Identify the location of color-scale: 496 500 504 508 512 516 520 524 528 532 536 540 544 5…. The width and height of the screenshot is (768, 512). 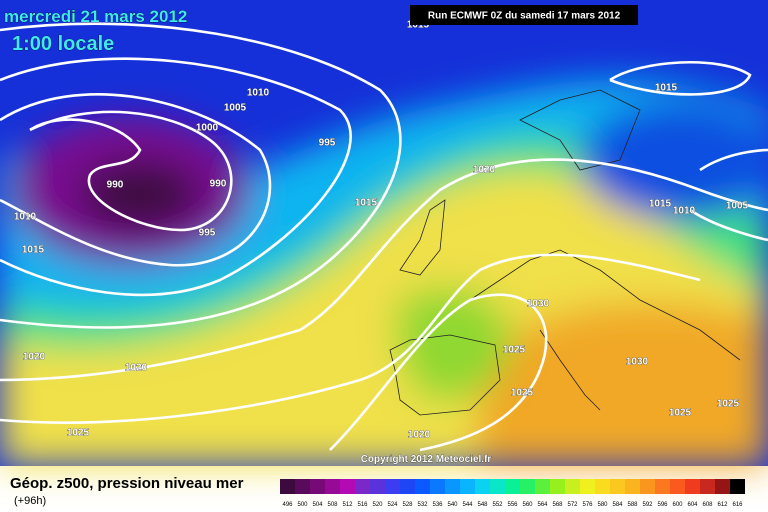
(512, 493).